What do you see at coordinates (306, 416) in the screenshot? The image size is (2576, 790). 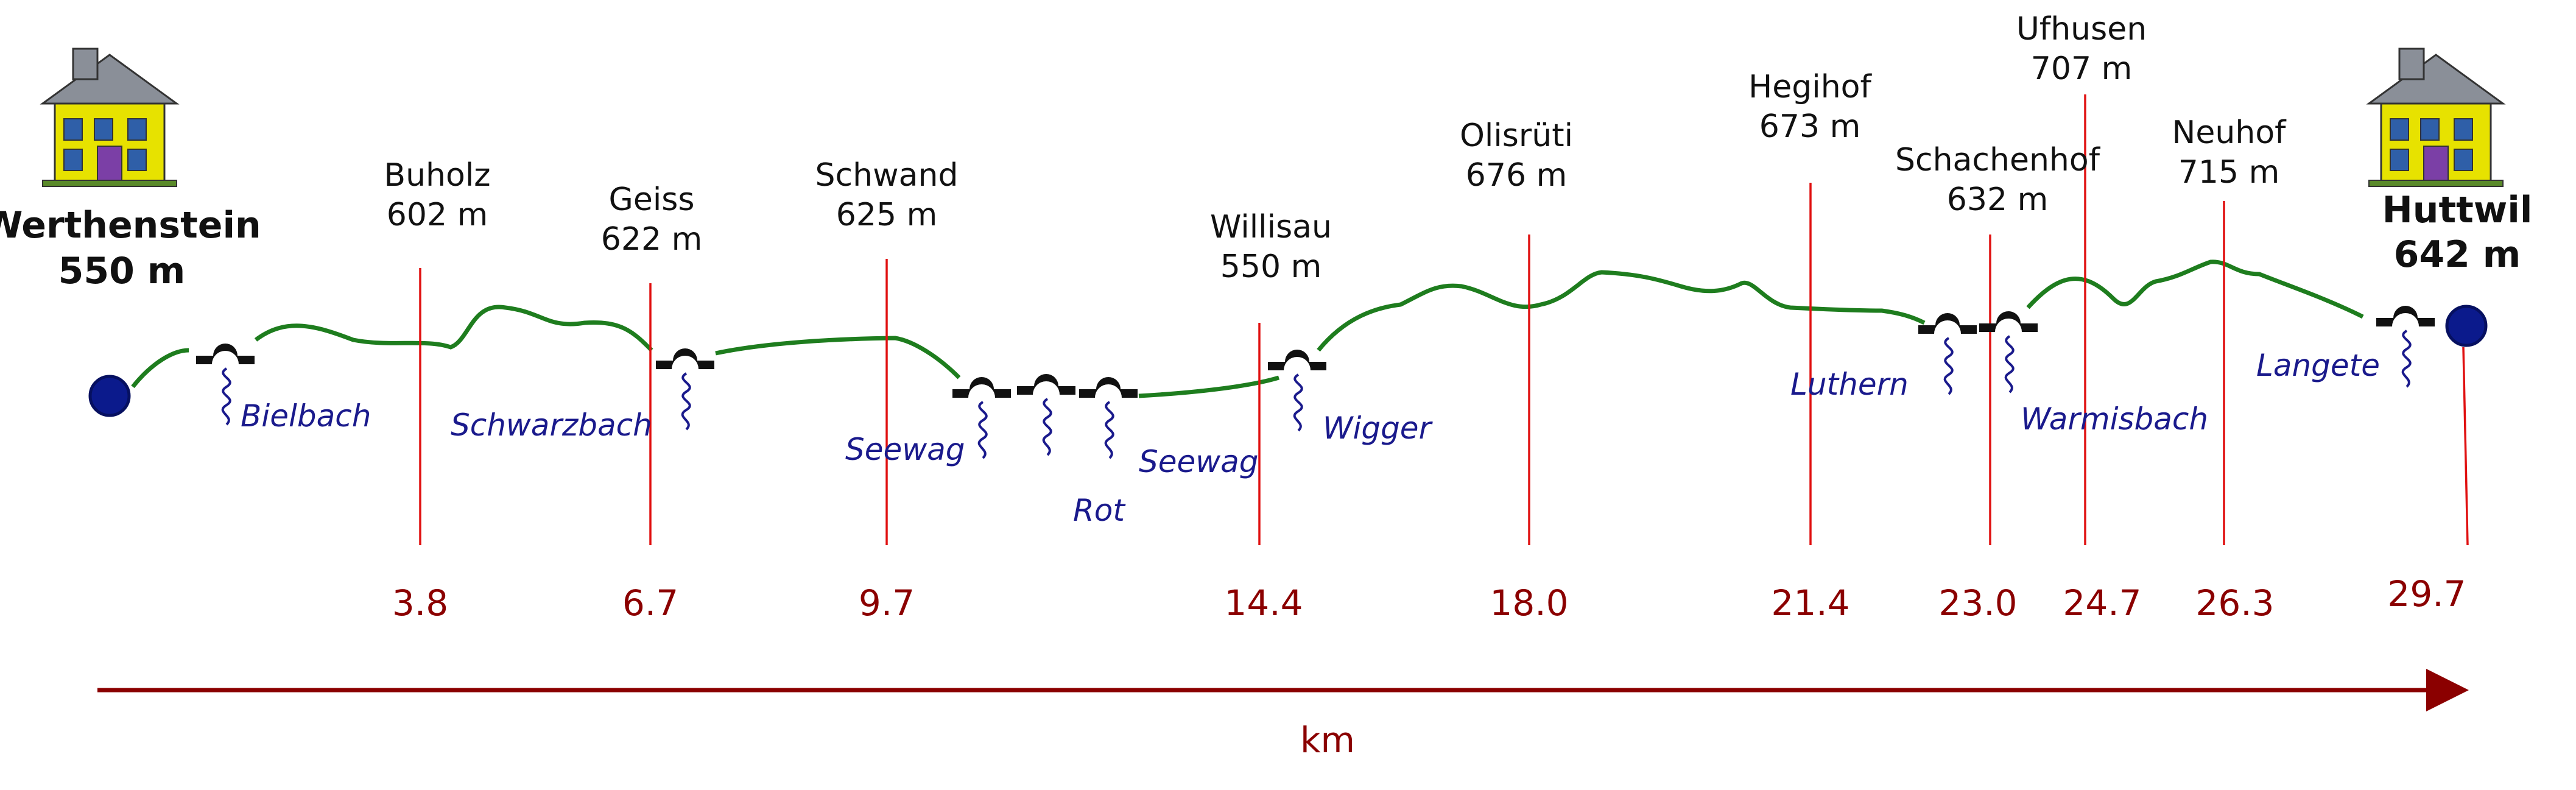 I see `stream-label-bielbach: Bielbach` at bounding box center [306, 416].